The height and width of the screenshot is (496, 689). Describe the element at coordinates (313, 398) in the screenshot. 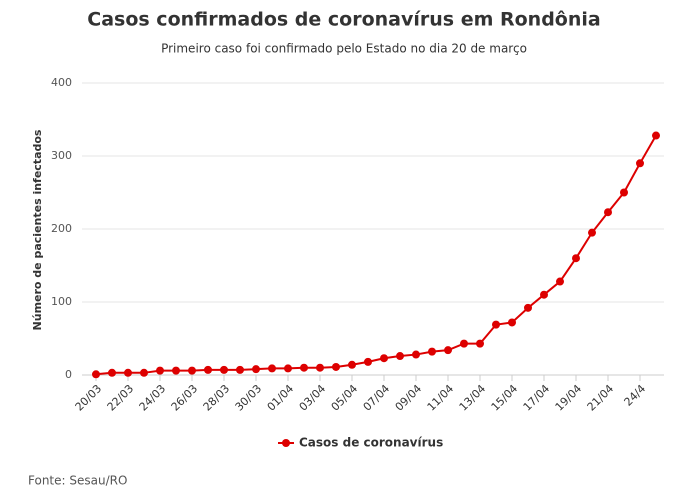

I see `x-tick-label: 03/04` at that location.